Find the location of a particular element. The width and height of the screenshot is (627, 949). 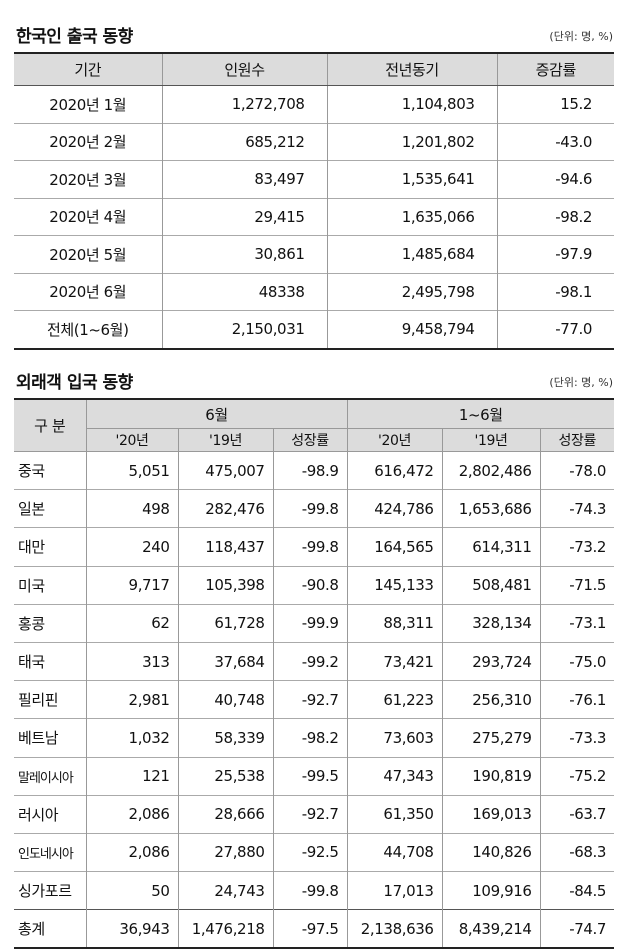

ytd-2019-cell: 8,439,214 is located at coordinates (491, 929).